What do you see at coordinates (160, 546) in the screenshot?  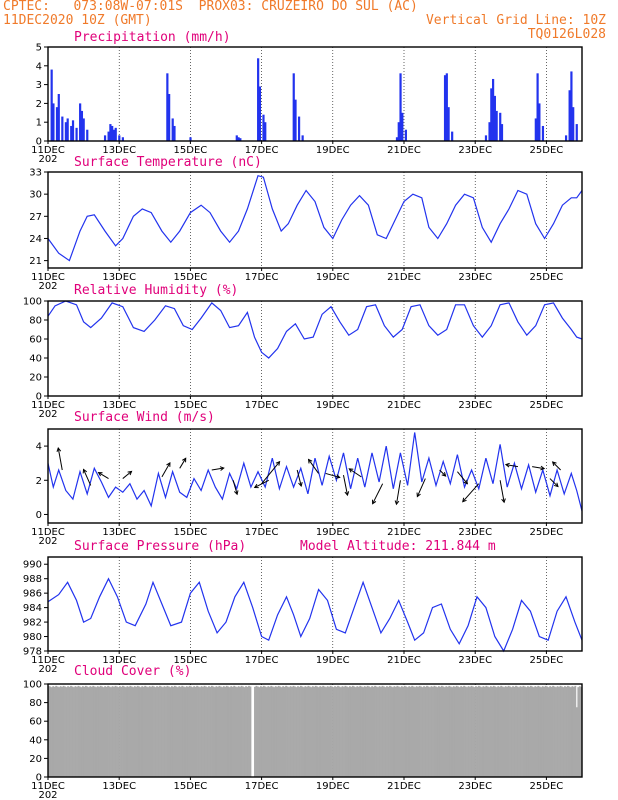 I see `pressure-title: Surface Pressure (hPa)` at bounding box center [160, 546].